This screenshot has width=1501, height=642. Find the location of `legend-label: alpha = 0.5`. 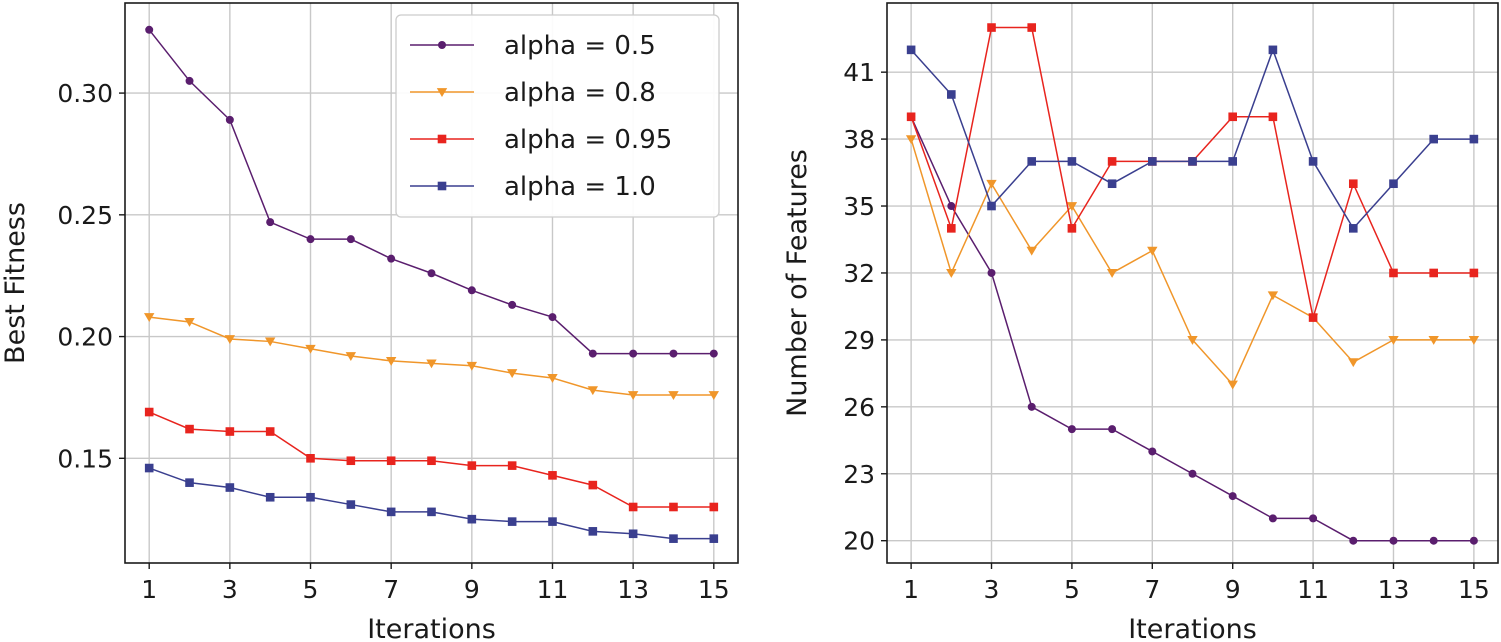

legend-label: alpha = 0.5 is located at coordinates (580, 46).